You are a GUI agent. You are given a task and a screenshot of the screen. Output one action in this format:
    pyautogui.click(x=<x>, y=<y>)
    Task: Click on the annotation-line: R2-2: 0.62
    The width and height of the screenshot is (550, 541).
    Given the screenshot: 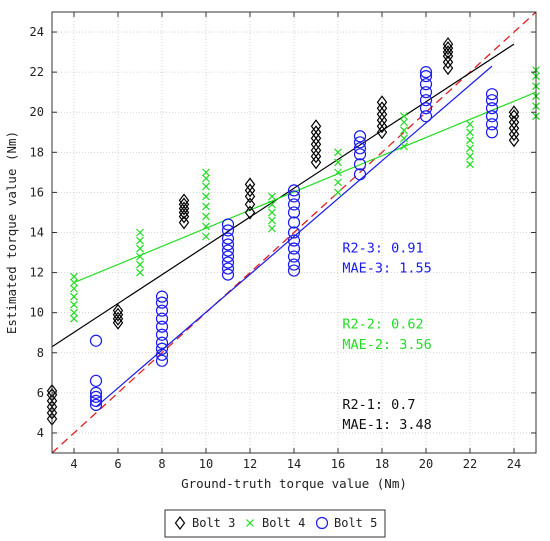 What is the action you would take?
    pyautogui.click(x=382, y=325)
    